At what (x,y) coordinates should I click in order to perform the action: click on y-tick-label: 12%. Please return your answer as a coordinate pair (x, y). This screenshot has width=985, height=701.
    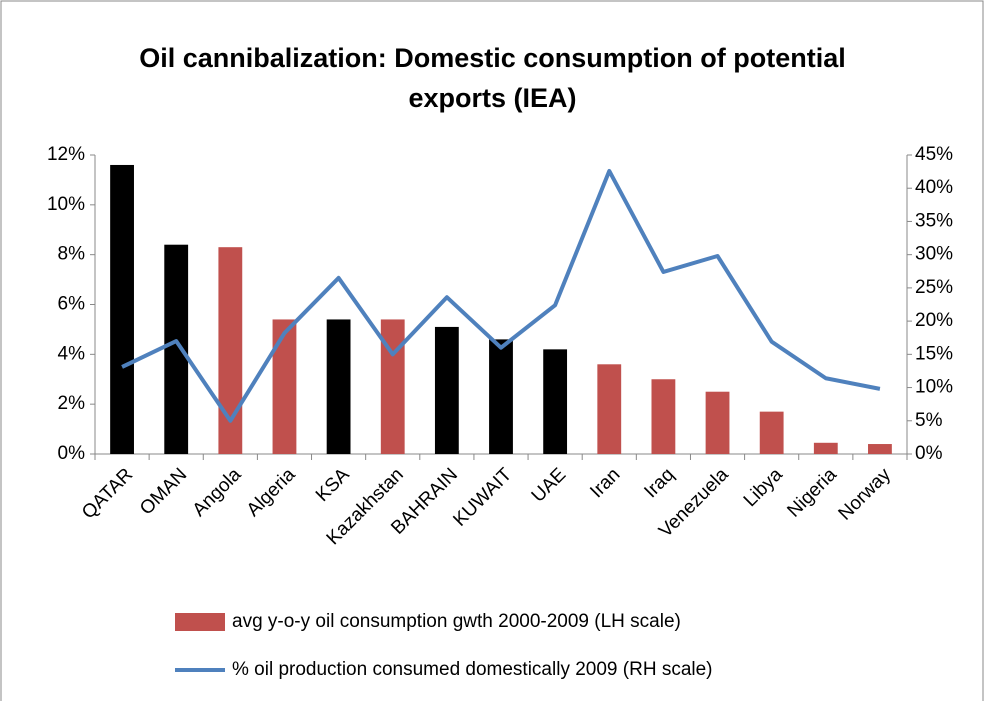
    Looking at the image, I should click on (66, 154).